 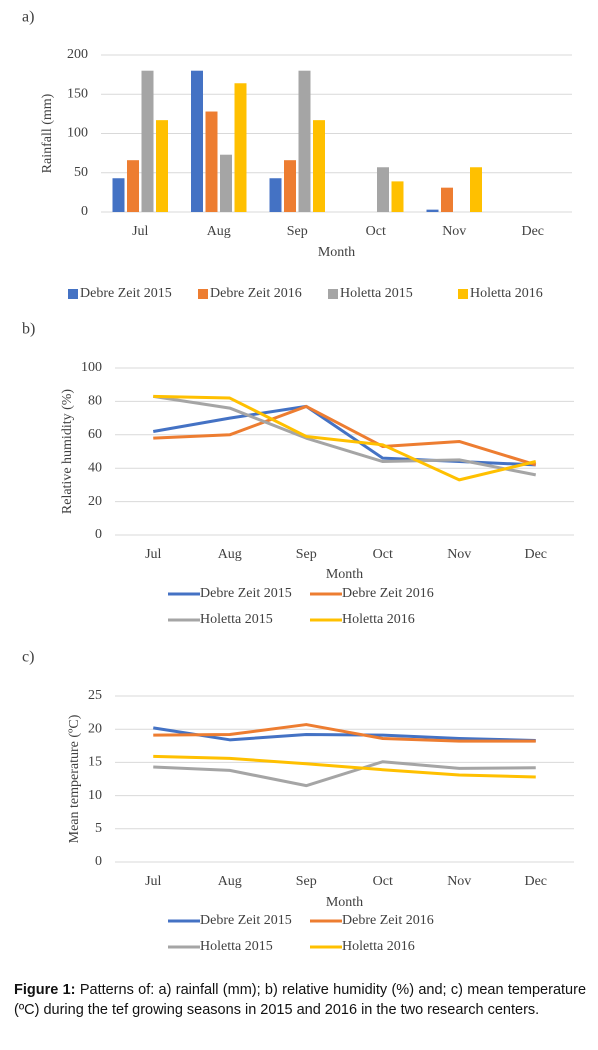 I want to click on y-tick-label: 150, so click(x=77, y=93).